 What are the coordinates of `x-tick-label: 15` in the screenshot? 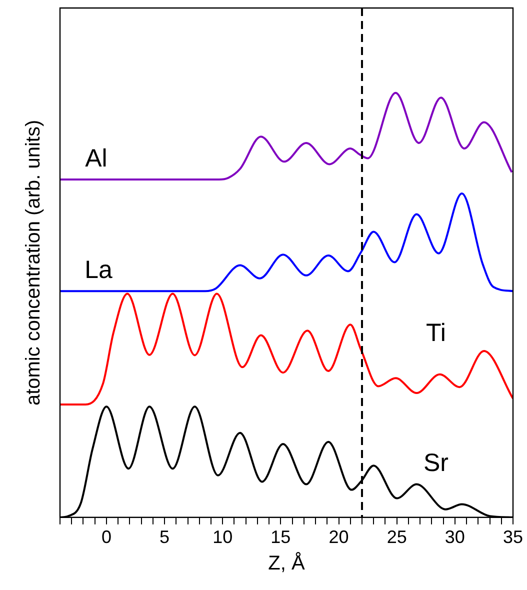 It's located at (280, 537).